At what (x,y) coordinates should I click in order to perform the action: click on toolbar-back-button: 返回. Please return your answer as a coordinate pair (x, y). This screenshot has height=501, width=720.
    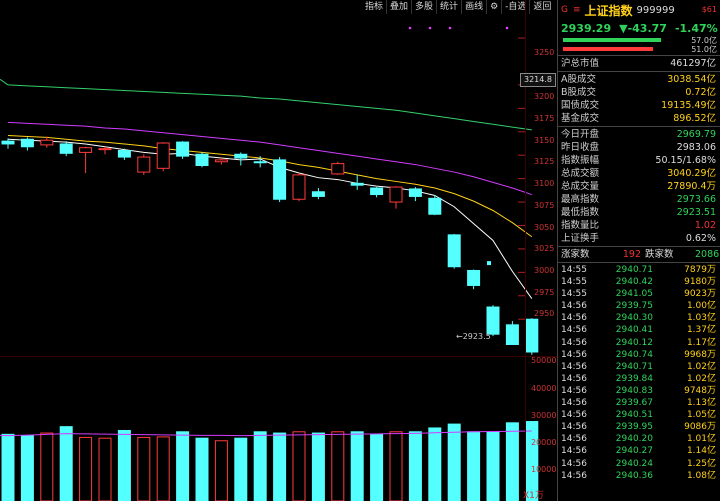
    Looking at the image, I should click on (541, 7).